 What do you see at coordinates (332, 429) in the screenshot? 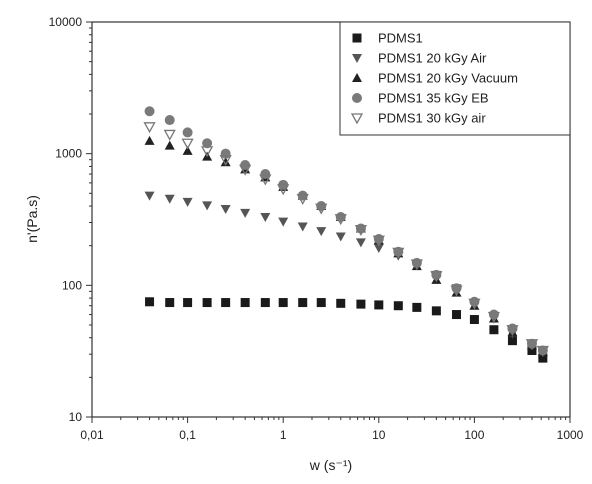
I see `x-axis: 0,01 0,1 1 10 100 1000` at bounding box center [332, 429].